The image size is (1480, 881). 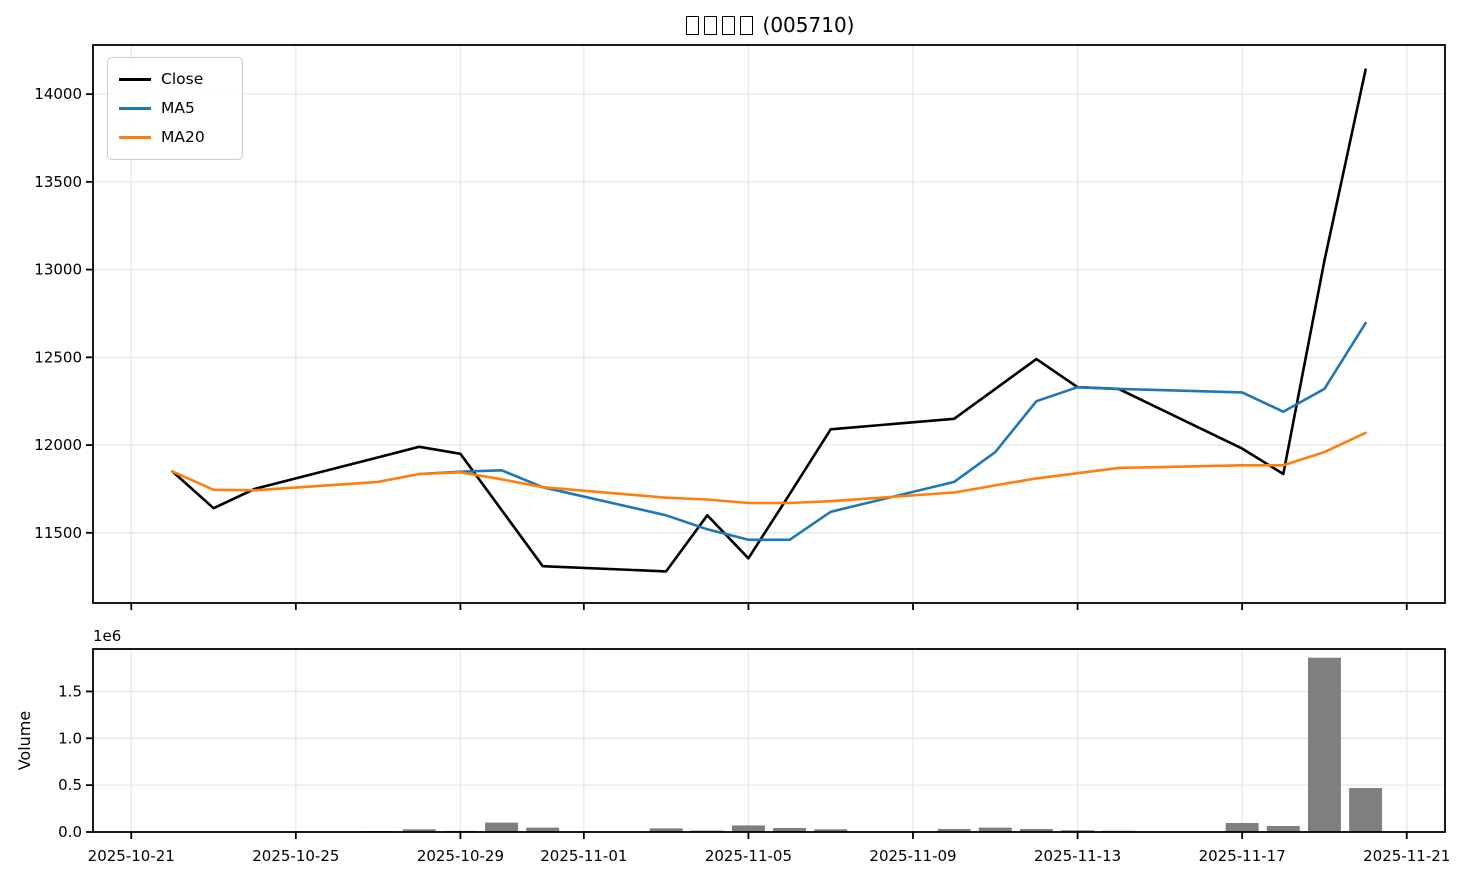 I want to click on legend-label-ma5: MA5, so click(x=178, y=107).